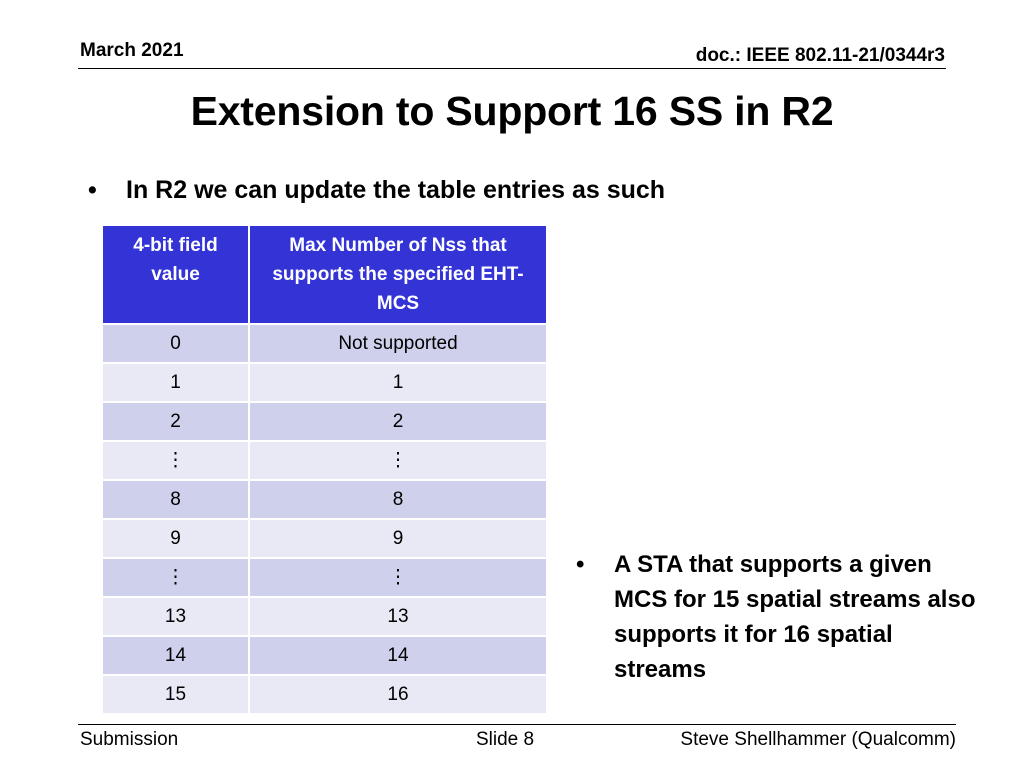 Image resolution: width=1024 pixels, height=768 pixels. What do you see at coordinates (176, 343) in the screenshot?
I see `cell-field-value: 0` at bounding box center [176, 343].